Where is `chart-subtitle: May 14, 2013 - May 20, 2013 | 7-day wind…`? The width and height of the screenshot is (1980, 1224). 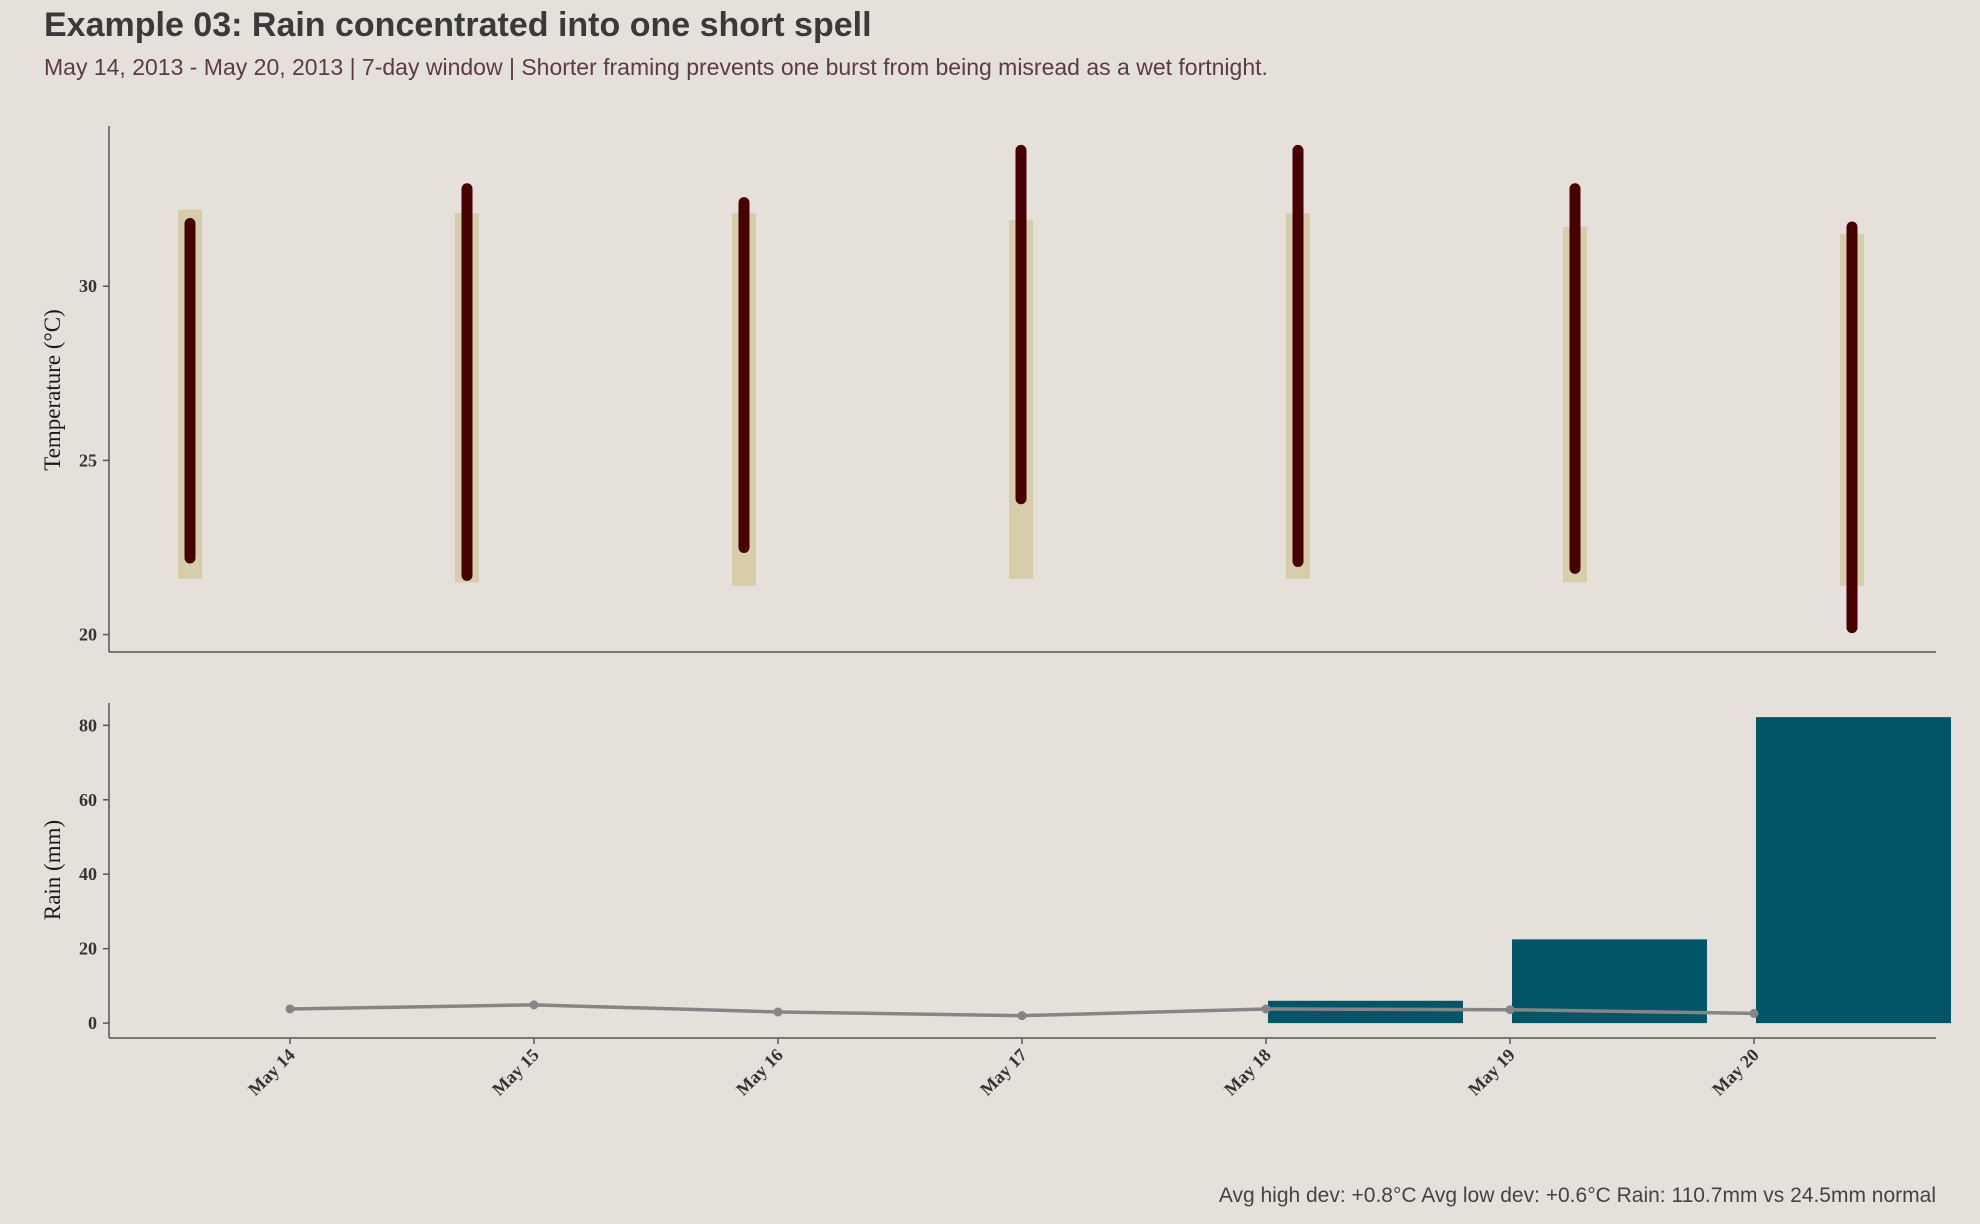
chart-subtitle: May 14, 2013 - May 20, 2013 | 7-day wind… is located at coordinates (656, 67).